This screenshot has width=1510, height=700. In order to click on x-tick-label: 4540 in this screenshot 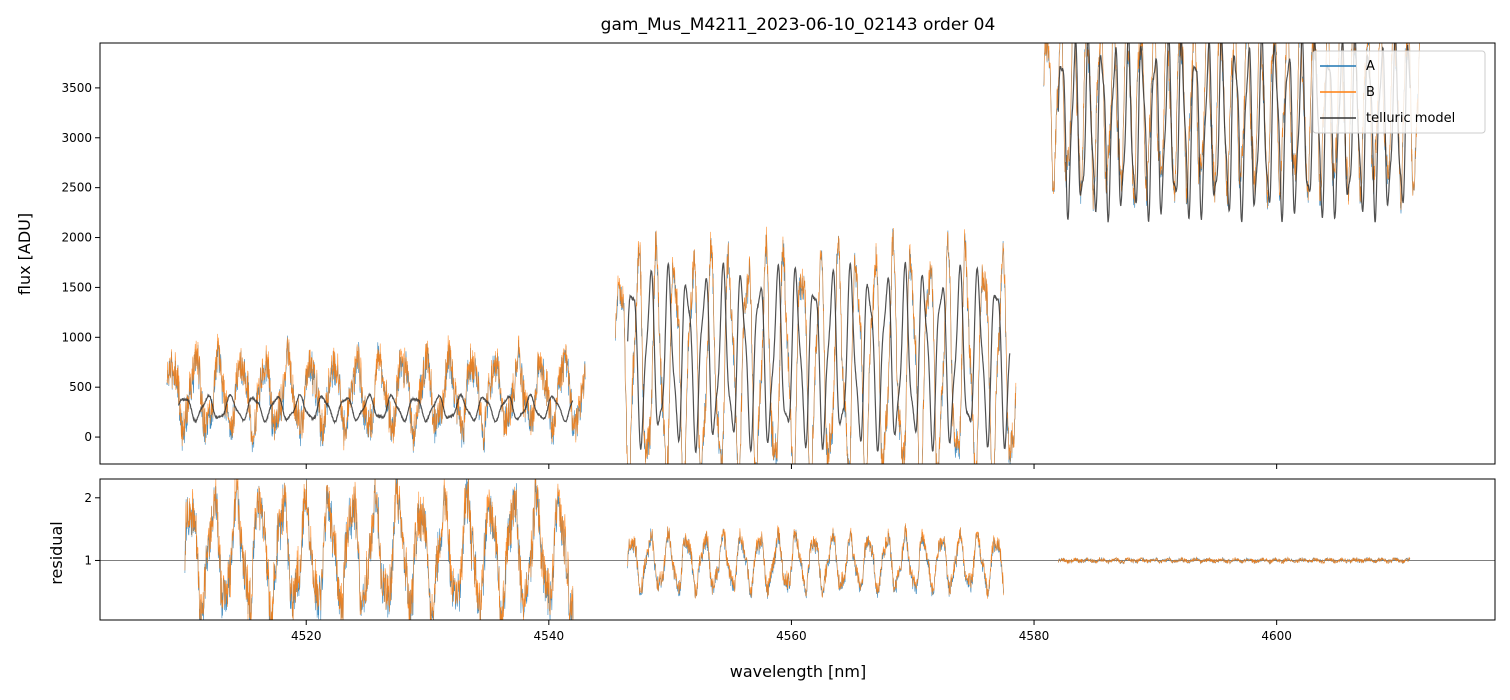, I will do `click(549, 636)`.